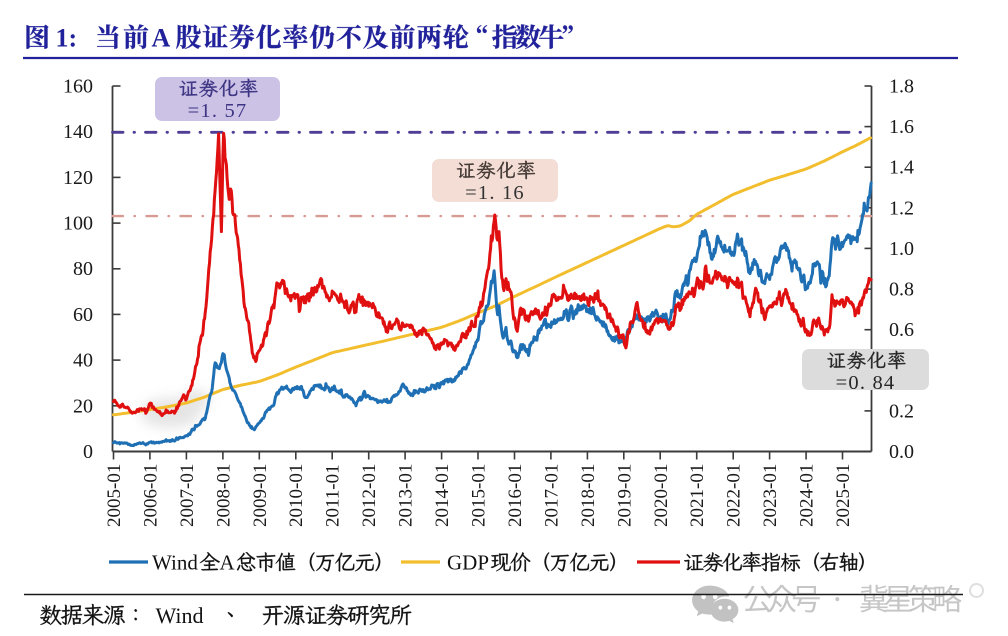 The width and height of the screenshot is (1008, 636). What do you see at coordinates (661, 495) in the screenshot?
I see `svg-text: 2020-01` at bounding box center [661, 495].